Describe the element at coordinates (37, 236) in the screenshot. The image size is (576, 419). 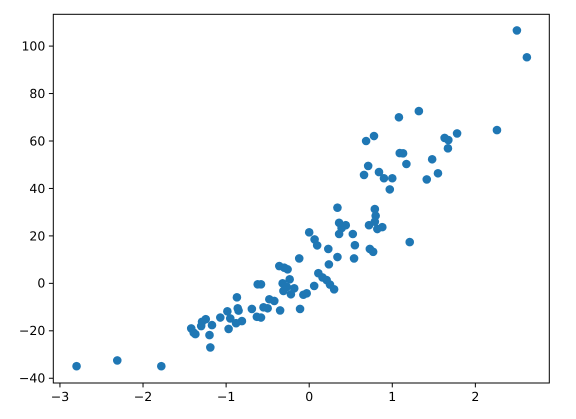
I see `y-tick-label: 20` at that location.